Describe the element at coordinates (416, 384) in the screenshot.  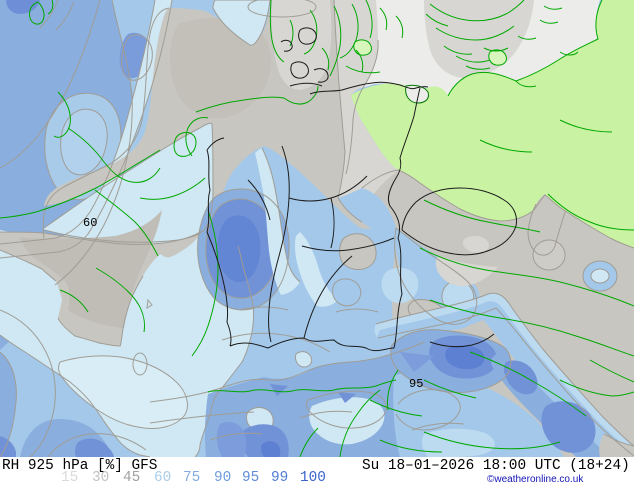
I see `svg-text: 95` at that location.